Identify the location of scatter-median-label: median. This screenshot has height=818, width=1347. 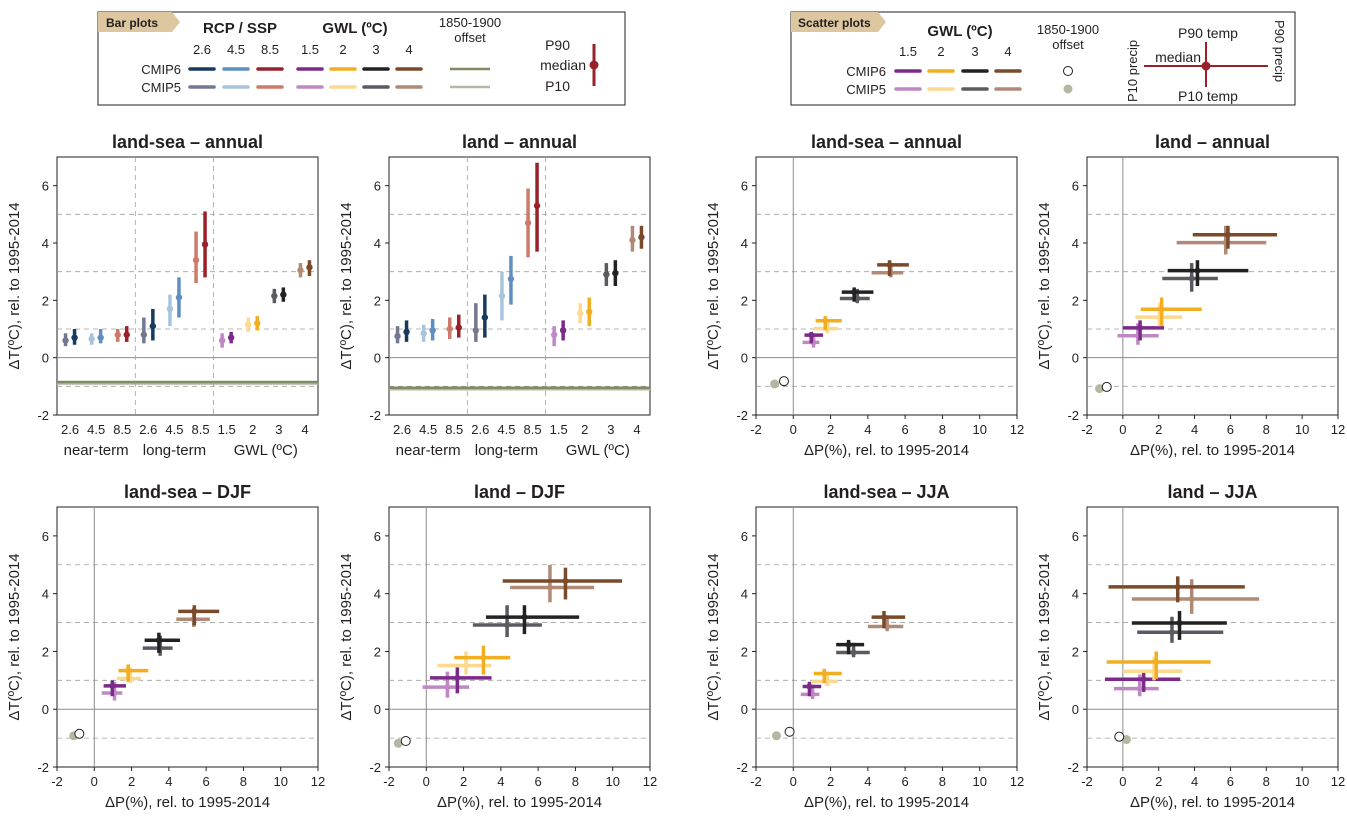
(1178, 57).